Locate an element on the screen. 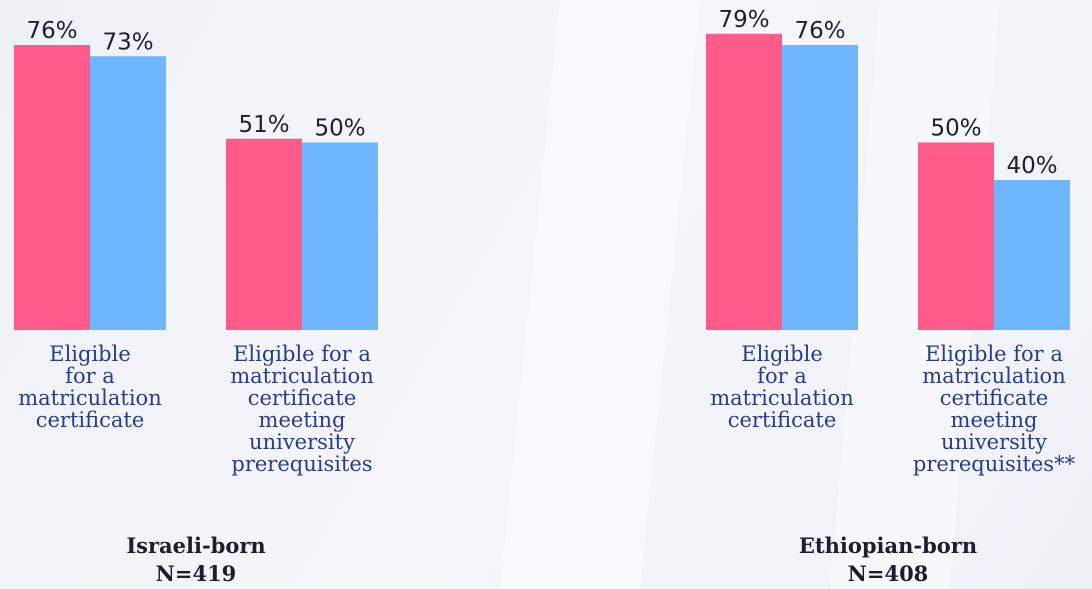  group-subtitle: N=408 is located at coordinates (888, 573).